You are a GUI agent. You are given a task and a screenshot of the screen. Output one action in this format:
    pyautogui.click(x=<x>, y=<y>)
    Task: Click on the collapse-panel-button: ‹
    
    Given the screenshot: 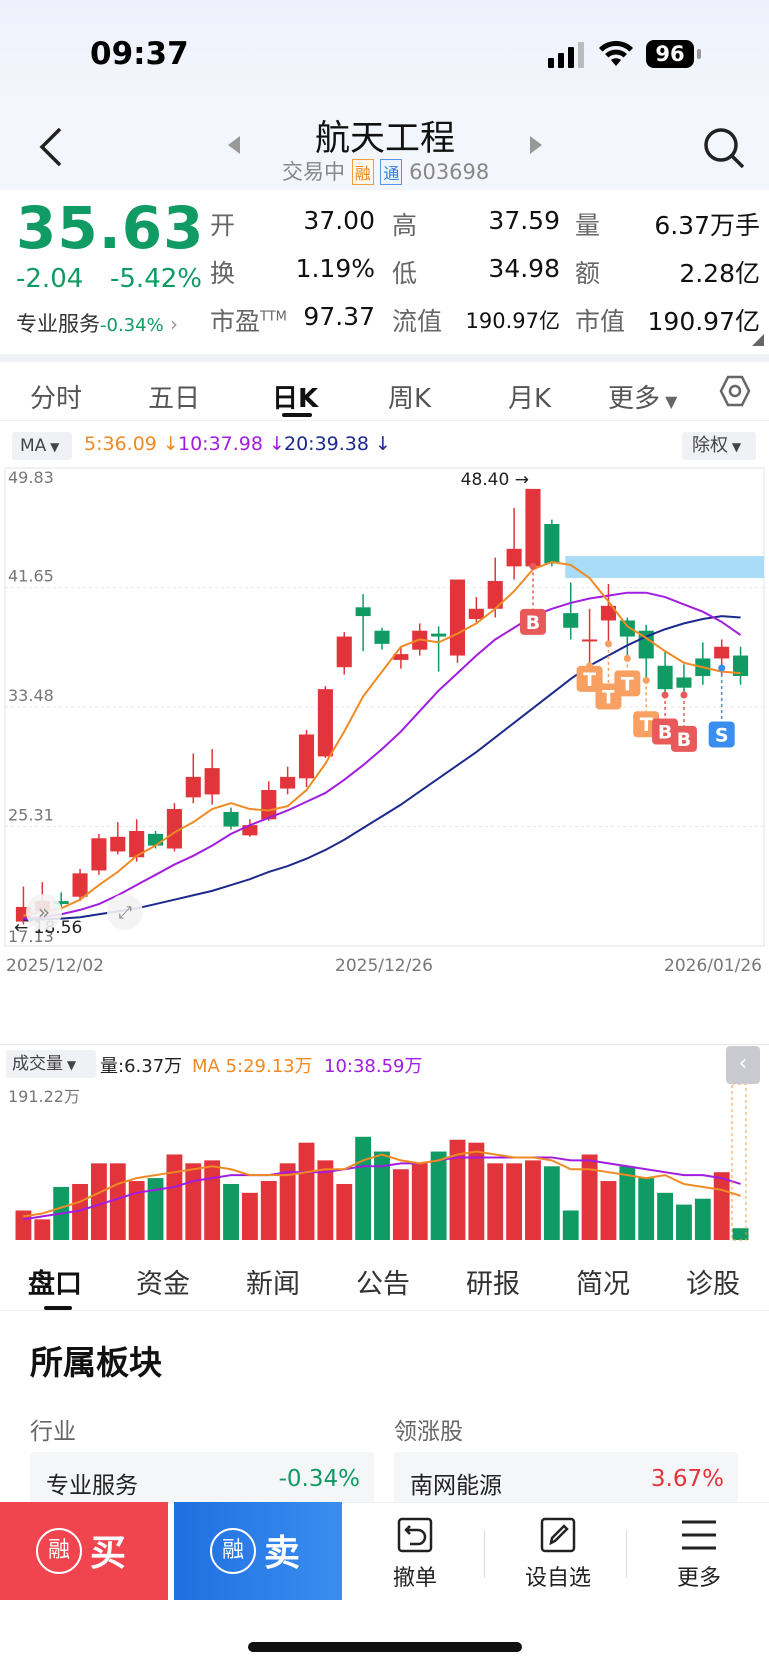 What is the action you would take?
    pyautogui.click(x=743, y=1065)
    